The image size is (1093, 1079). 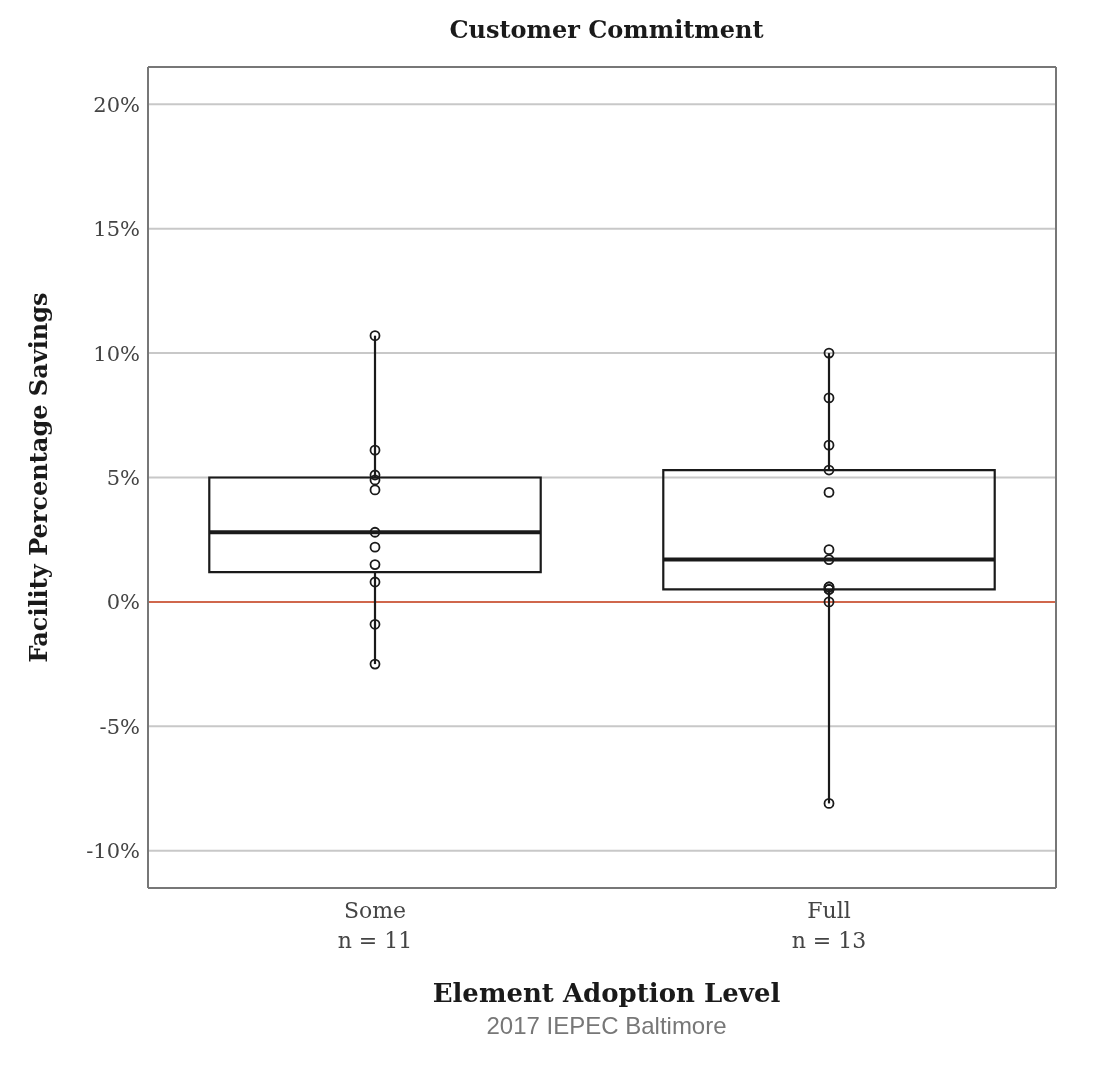 What do you see at coordinates (375, 925) in the screenshot?
I see `x-tick-label: Some n = 11` at bounding box center [375, 925].